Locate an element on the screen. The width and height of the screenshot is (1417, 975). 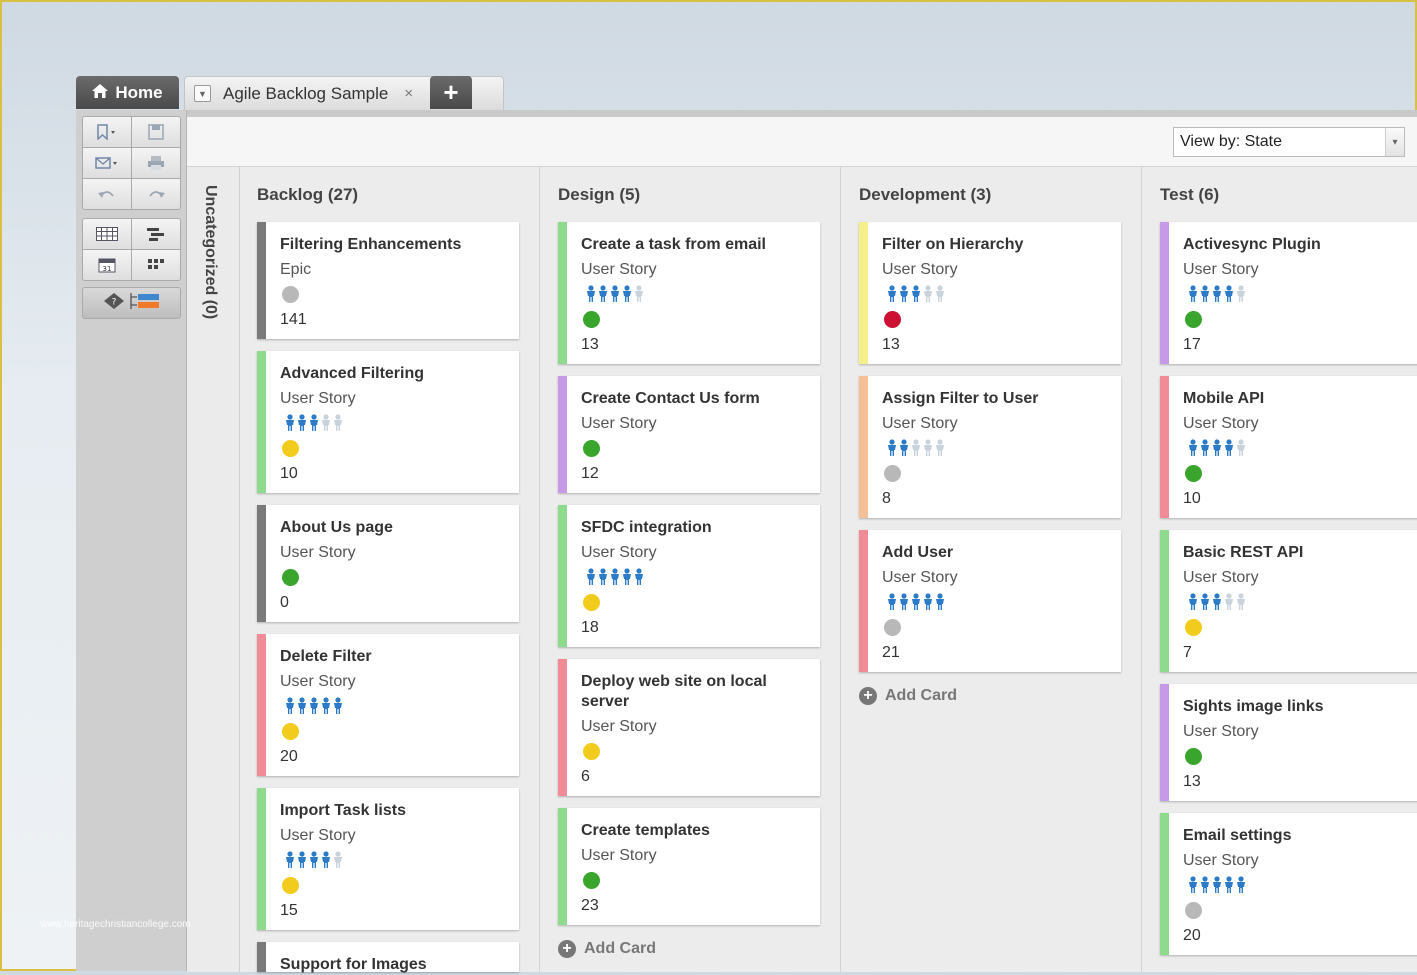
tab-doc-label: Agile Backlog Sample is located at coordinates (306, 93).